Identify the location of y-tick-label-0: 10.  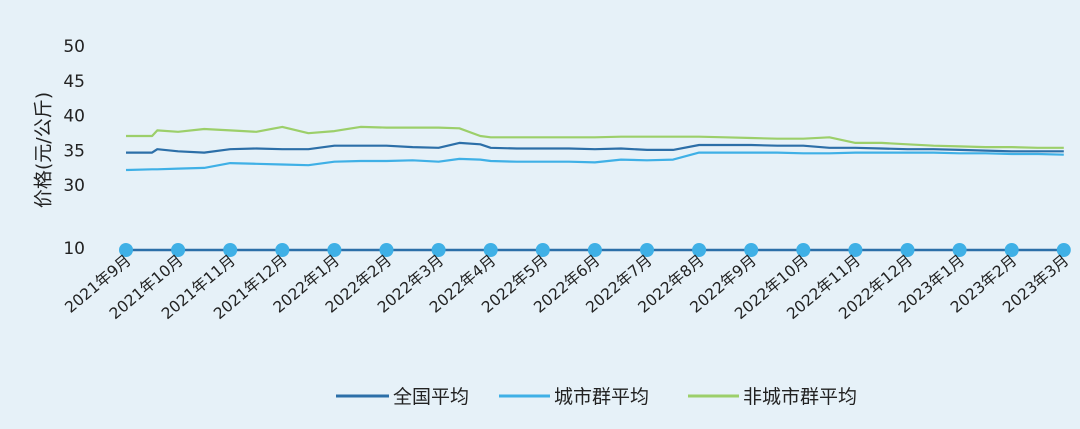
(74, 249).